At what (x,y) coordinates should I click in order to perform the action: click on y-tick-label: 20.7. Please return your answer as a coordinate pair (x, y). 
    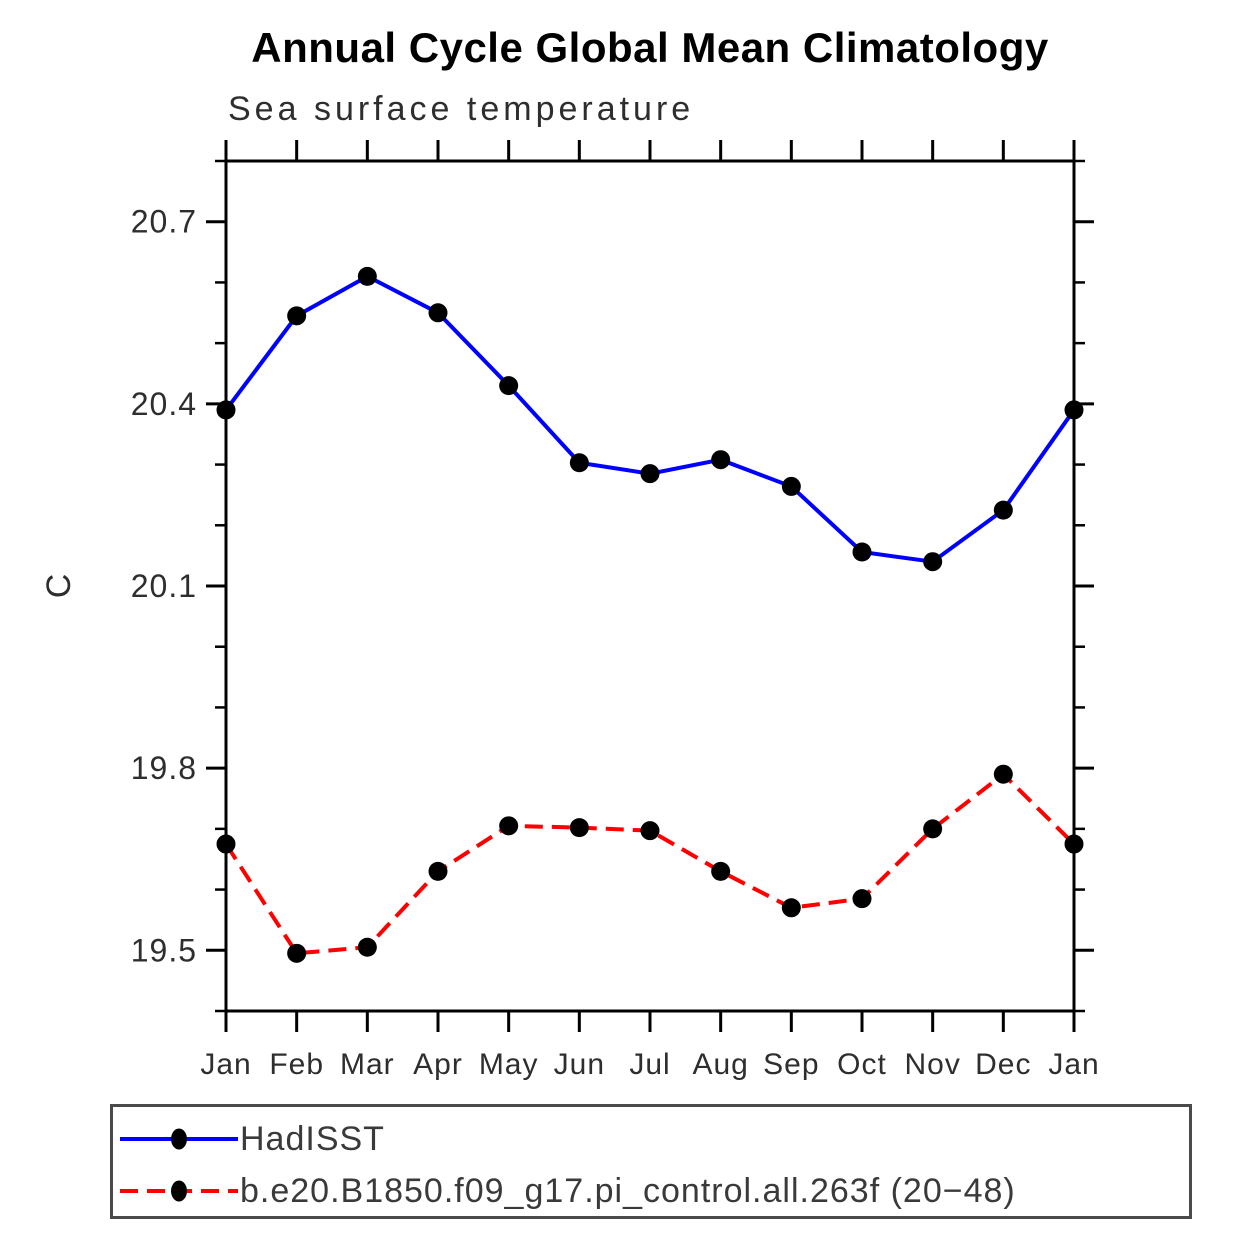
    Looking at the image, I should click on (164, 222).